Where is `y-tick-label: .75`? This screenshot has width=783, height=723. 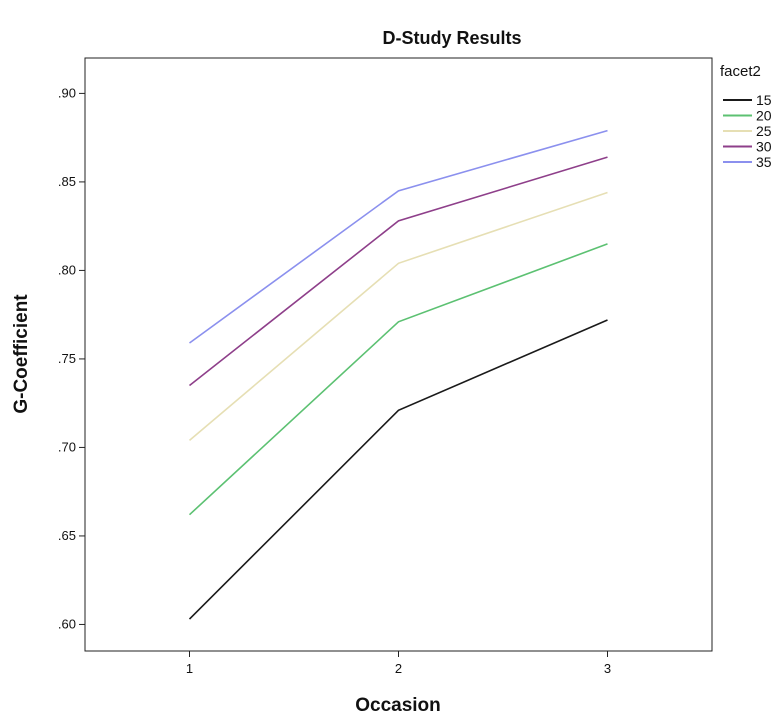
y-tick-label: .75 is located at coordinates (67, 358).